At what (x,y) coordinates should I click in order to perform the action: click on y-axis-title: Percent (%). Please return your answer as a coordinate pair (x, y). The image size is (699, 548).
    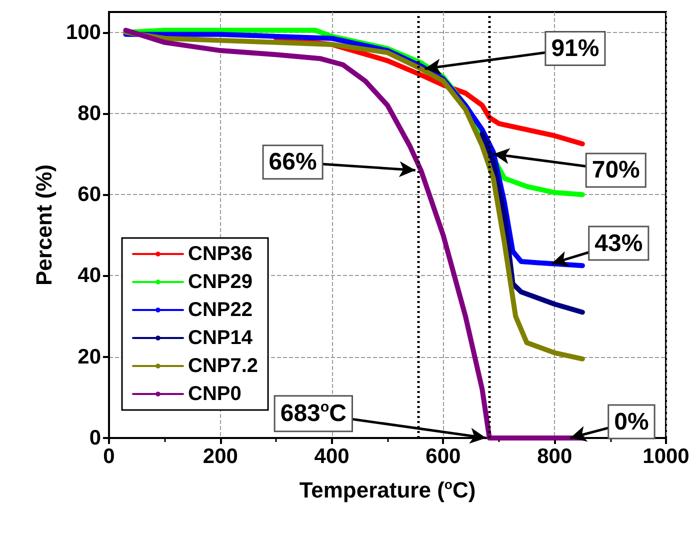
    Looking at the image, I should click on (44, 225).